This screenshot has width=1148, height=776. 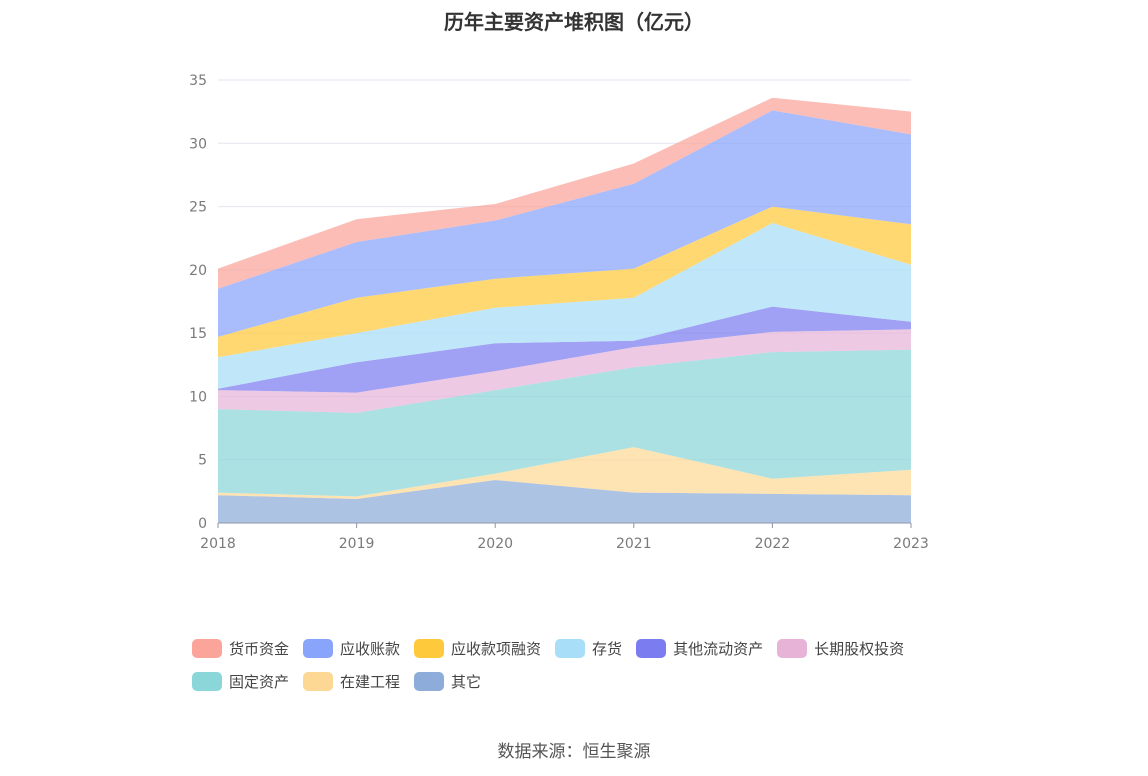 I want to click on legend: 货币资金 应收账款 应收款项融资 存货 其他流动资产 长期股权投资固定资产 在建工程 其它, so click(x=587, y=671).